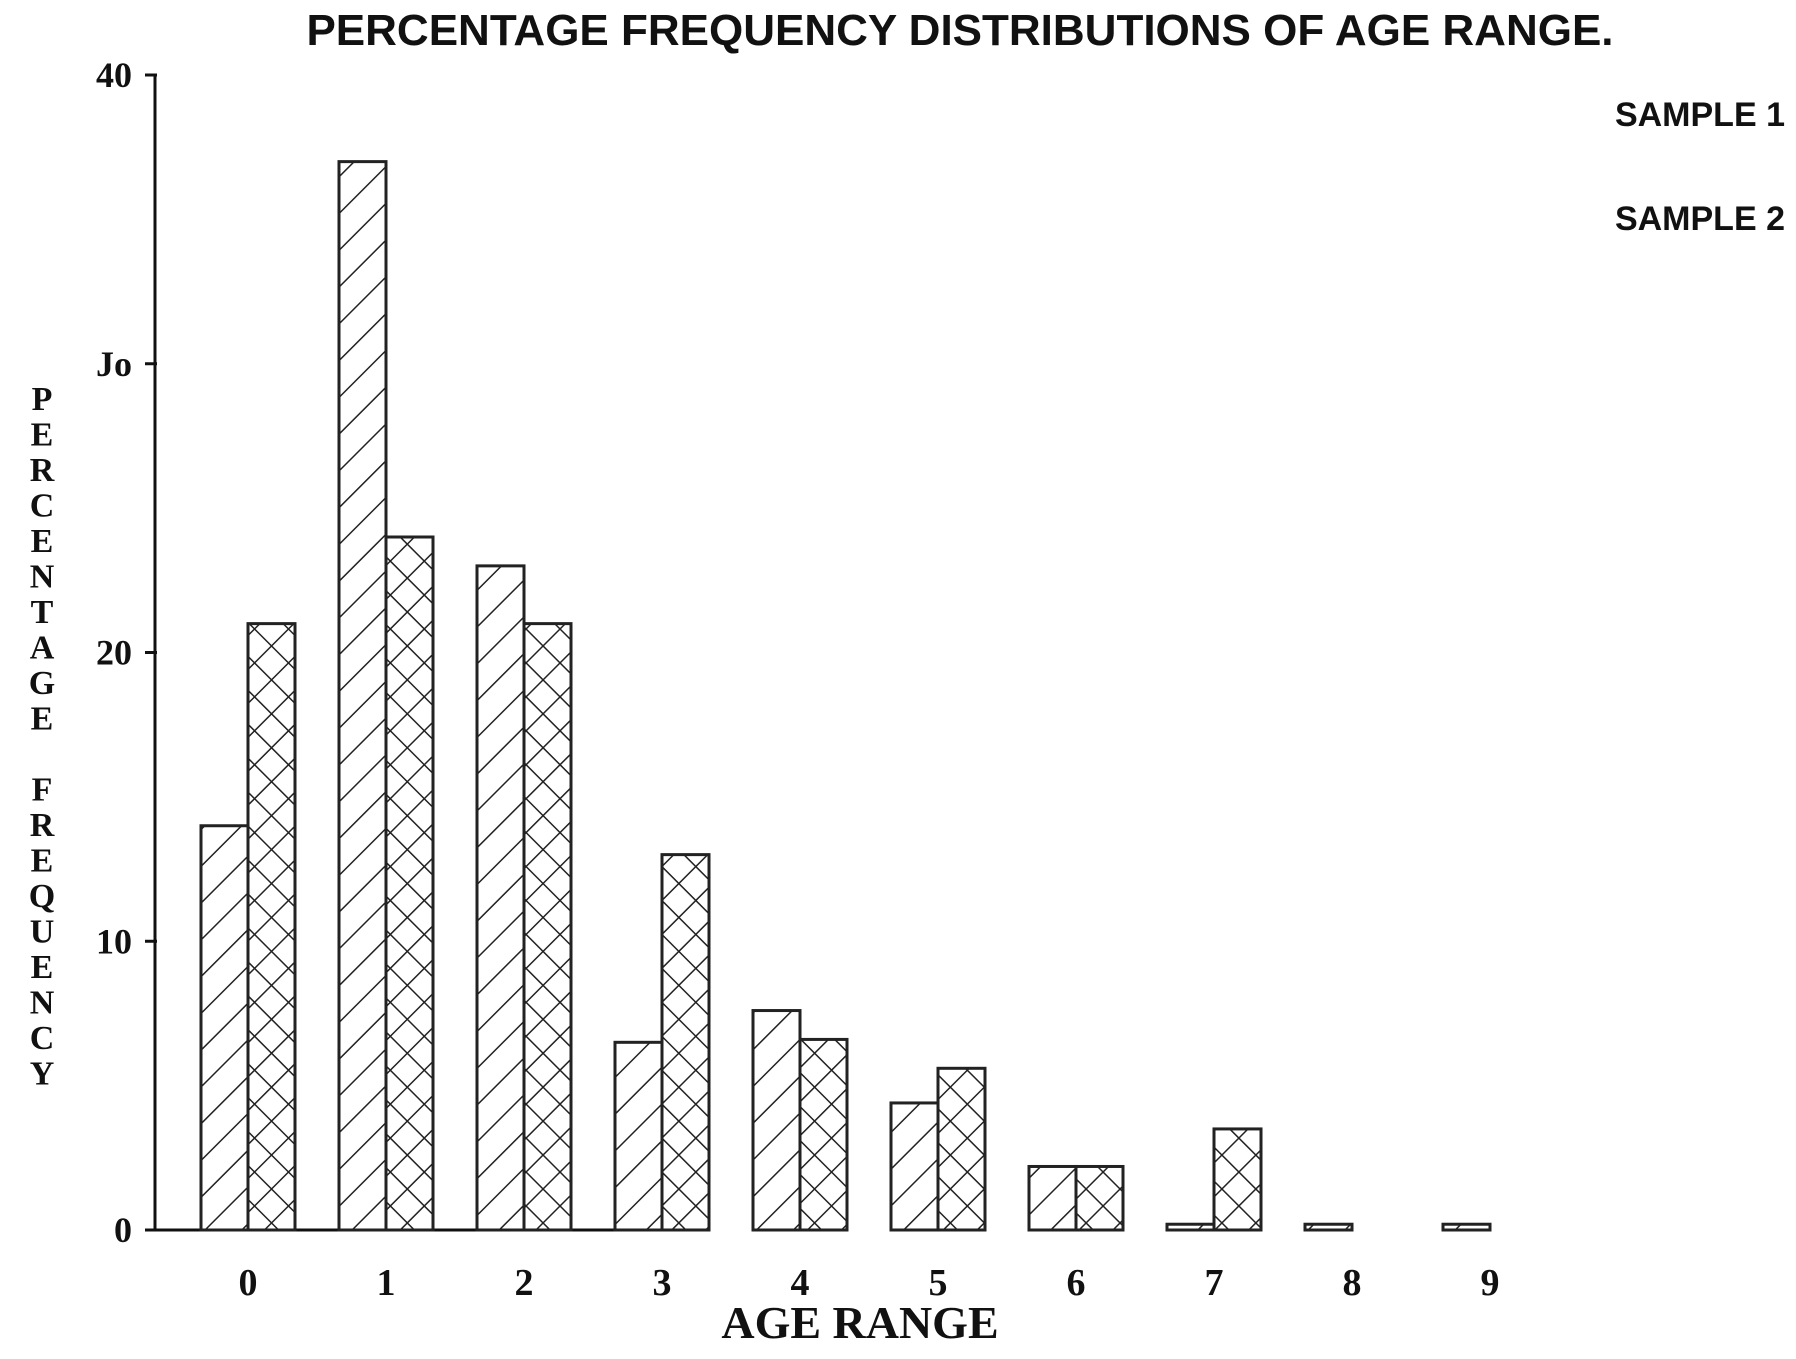 The height and width of the screenshot is (1359, 1796). I want to click on x-tick-label-3: 3, so click(662, 1283).